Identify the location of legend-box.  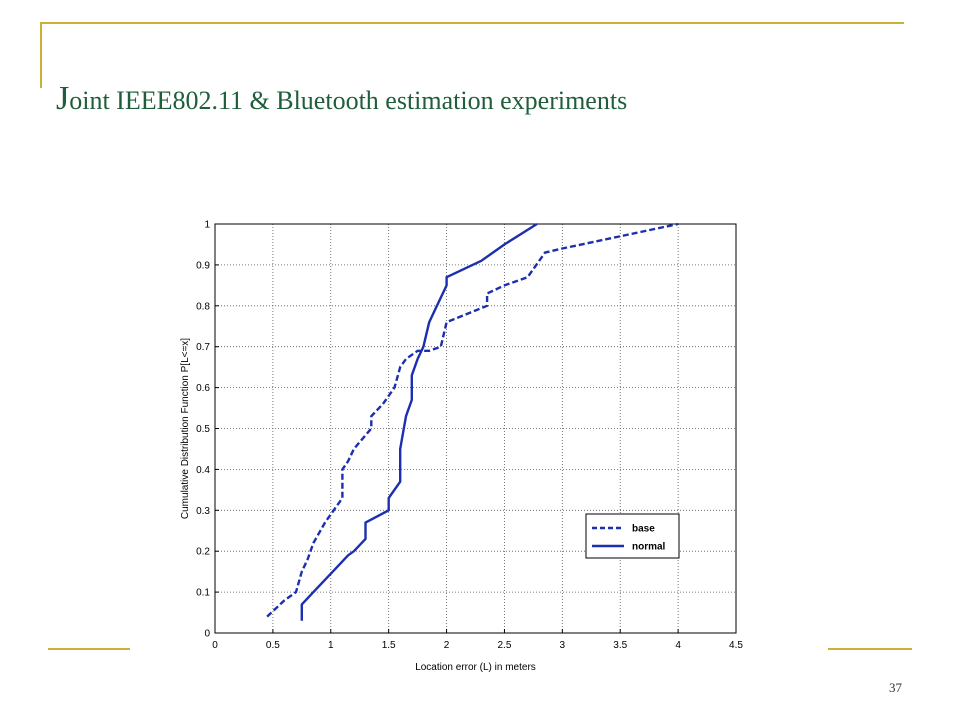
(632, 536).